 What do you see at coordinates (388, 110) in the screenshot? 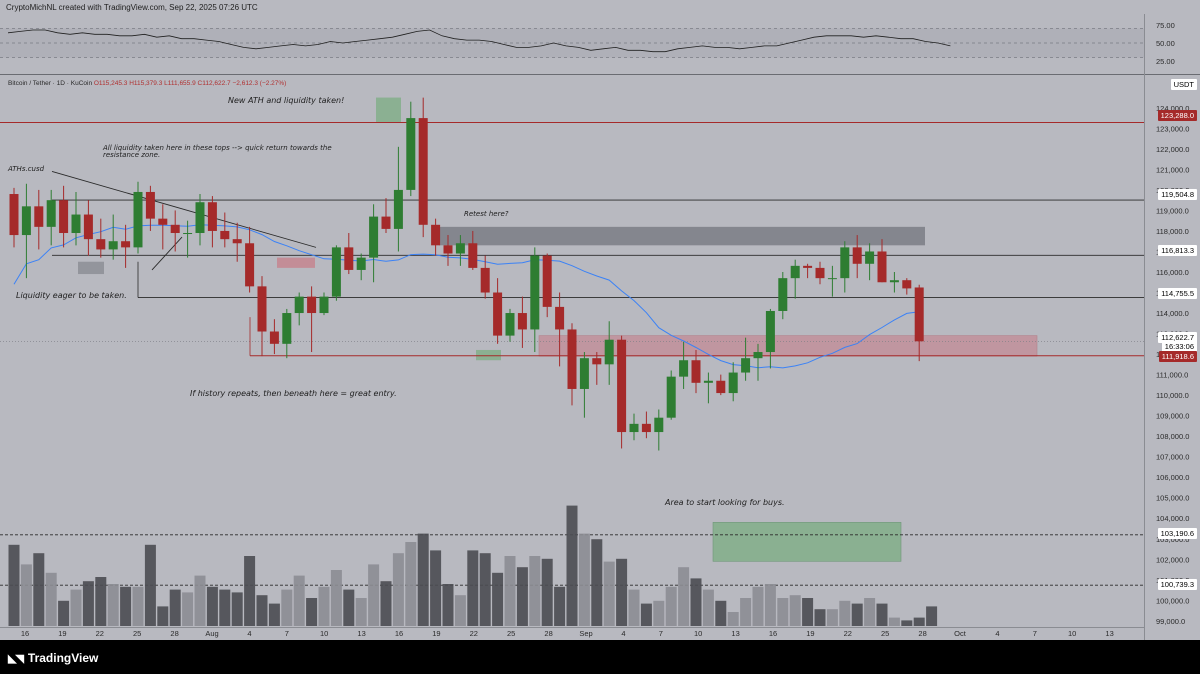
I see `ath-highlight` at bounding box center [388, 110].